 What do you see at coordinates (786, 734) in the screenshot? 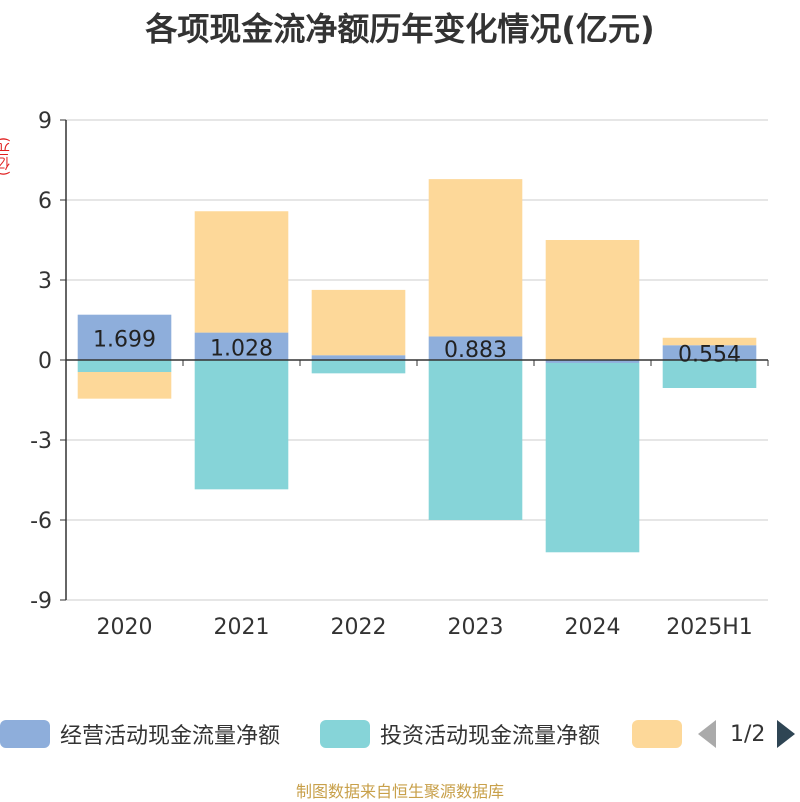
I see `legend-next-page-icon` at bounding box center [786, 734].